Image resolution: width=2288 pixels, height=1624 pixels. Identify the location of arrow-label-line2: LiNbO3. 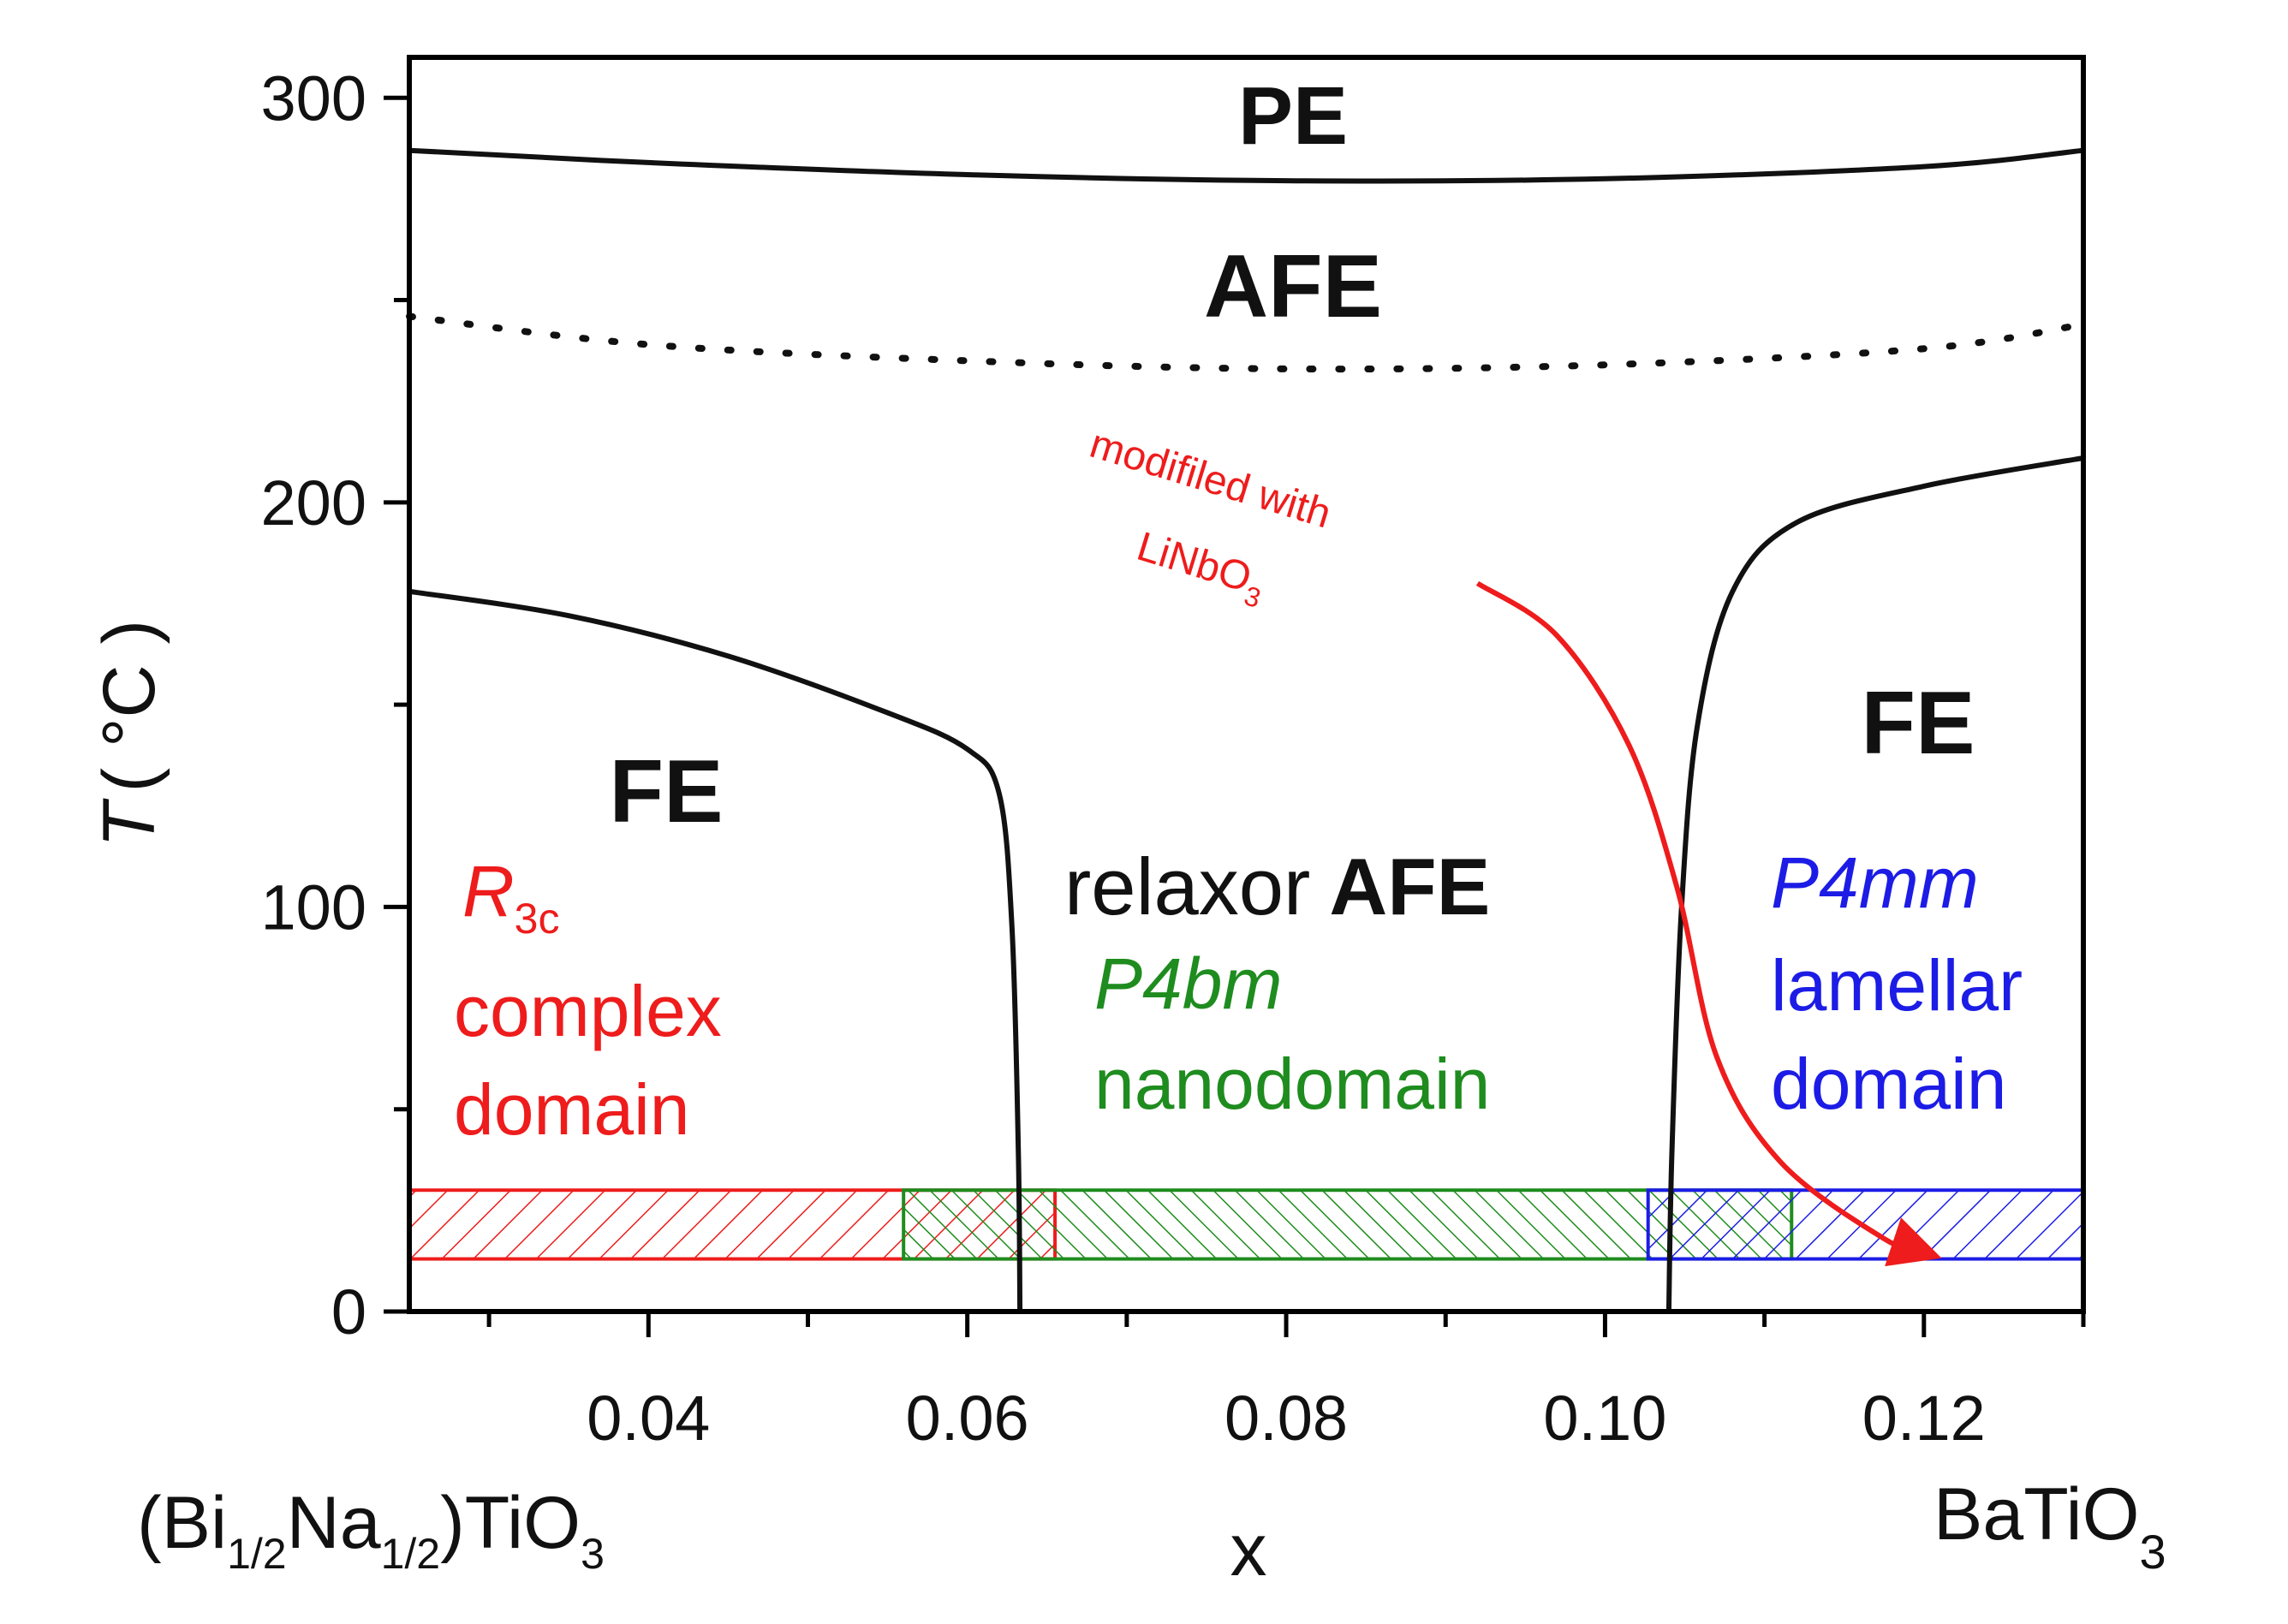
(1200, 569).